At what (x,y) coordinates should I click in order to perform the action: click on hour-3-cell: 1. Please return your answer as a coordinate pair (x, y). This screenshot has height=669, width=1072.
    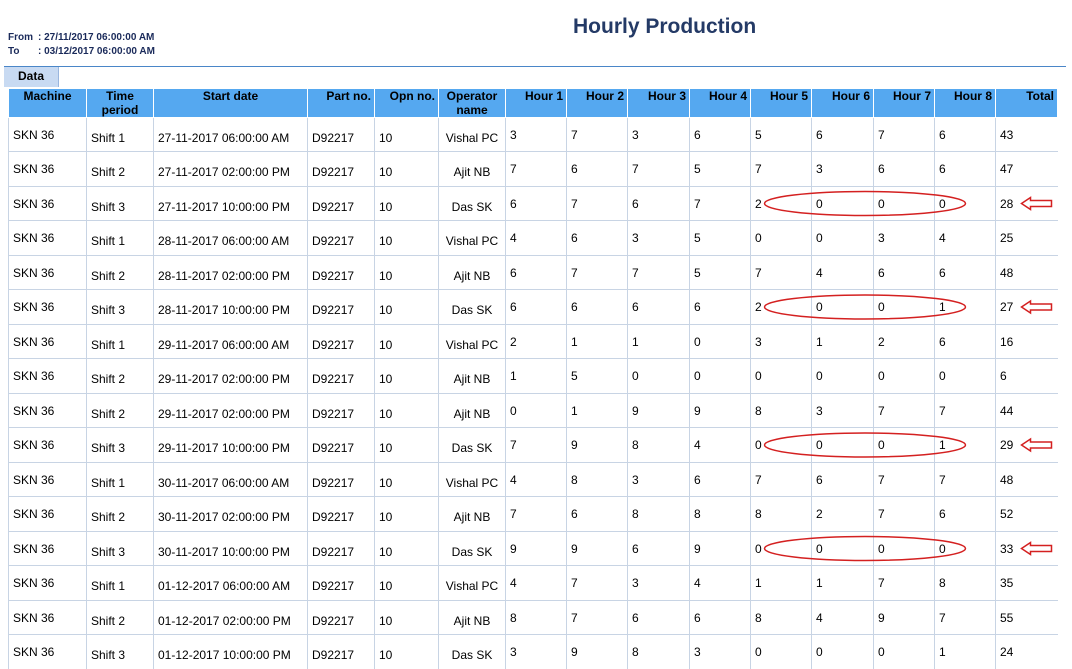
    Looking at the image, I should click on (659, 342).